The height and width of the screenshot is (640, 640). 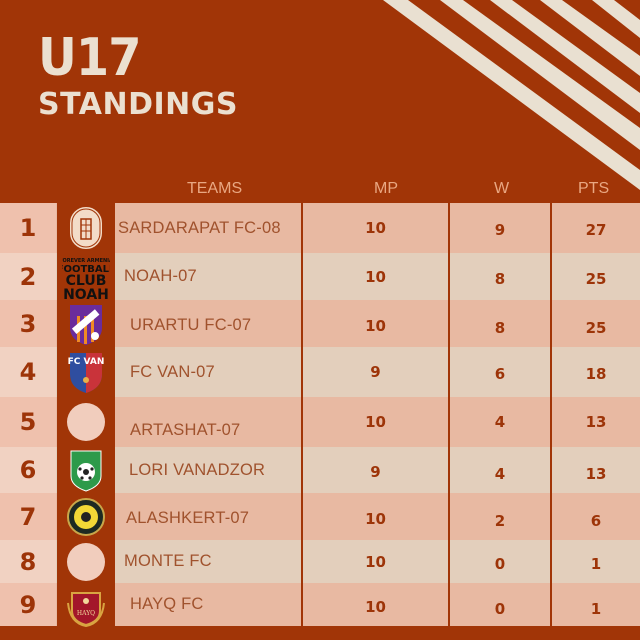 What do you see at coordinates (320, 372) in the screenshot?
I see `table-row: 4 FC VAN FC VAN-07 9 6 18` at bounding box center [320, 372].